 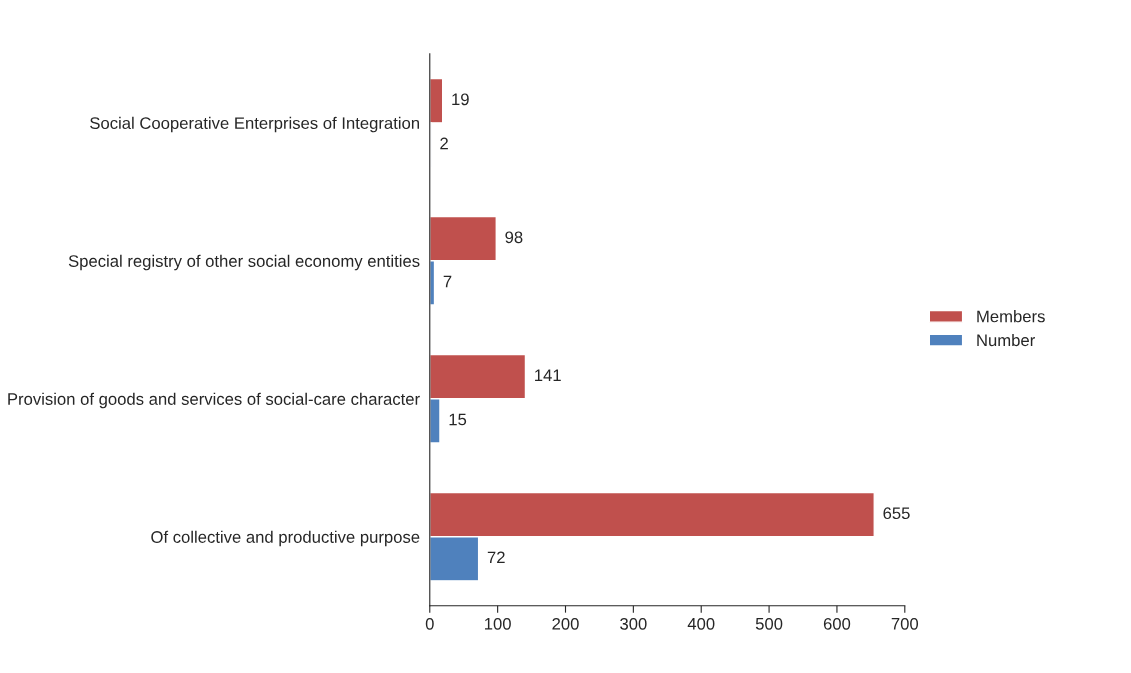 What do you see at coordinates (444, 143) in the screenshot?
I see `data-label: 2` at bounding box center [444, 143].